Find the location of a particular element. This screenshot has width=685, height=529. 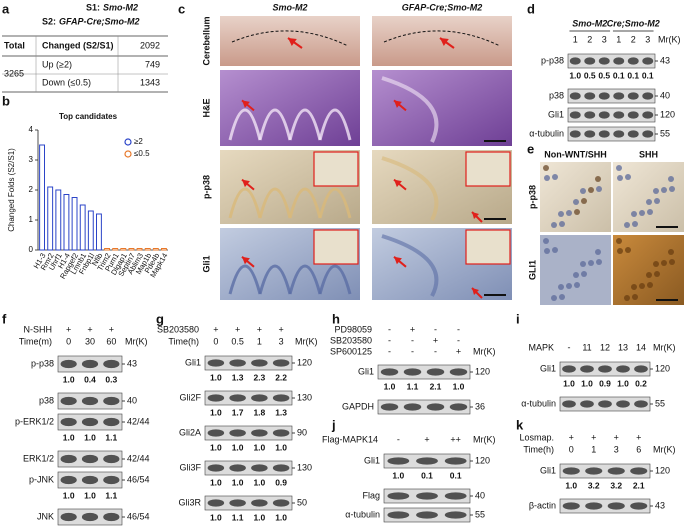

inset is located at coordinates (488, 247).